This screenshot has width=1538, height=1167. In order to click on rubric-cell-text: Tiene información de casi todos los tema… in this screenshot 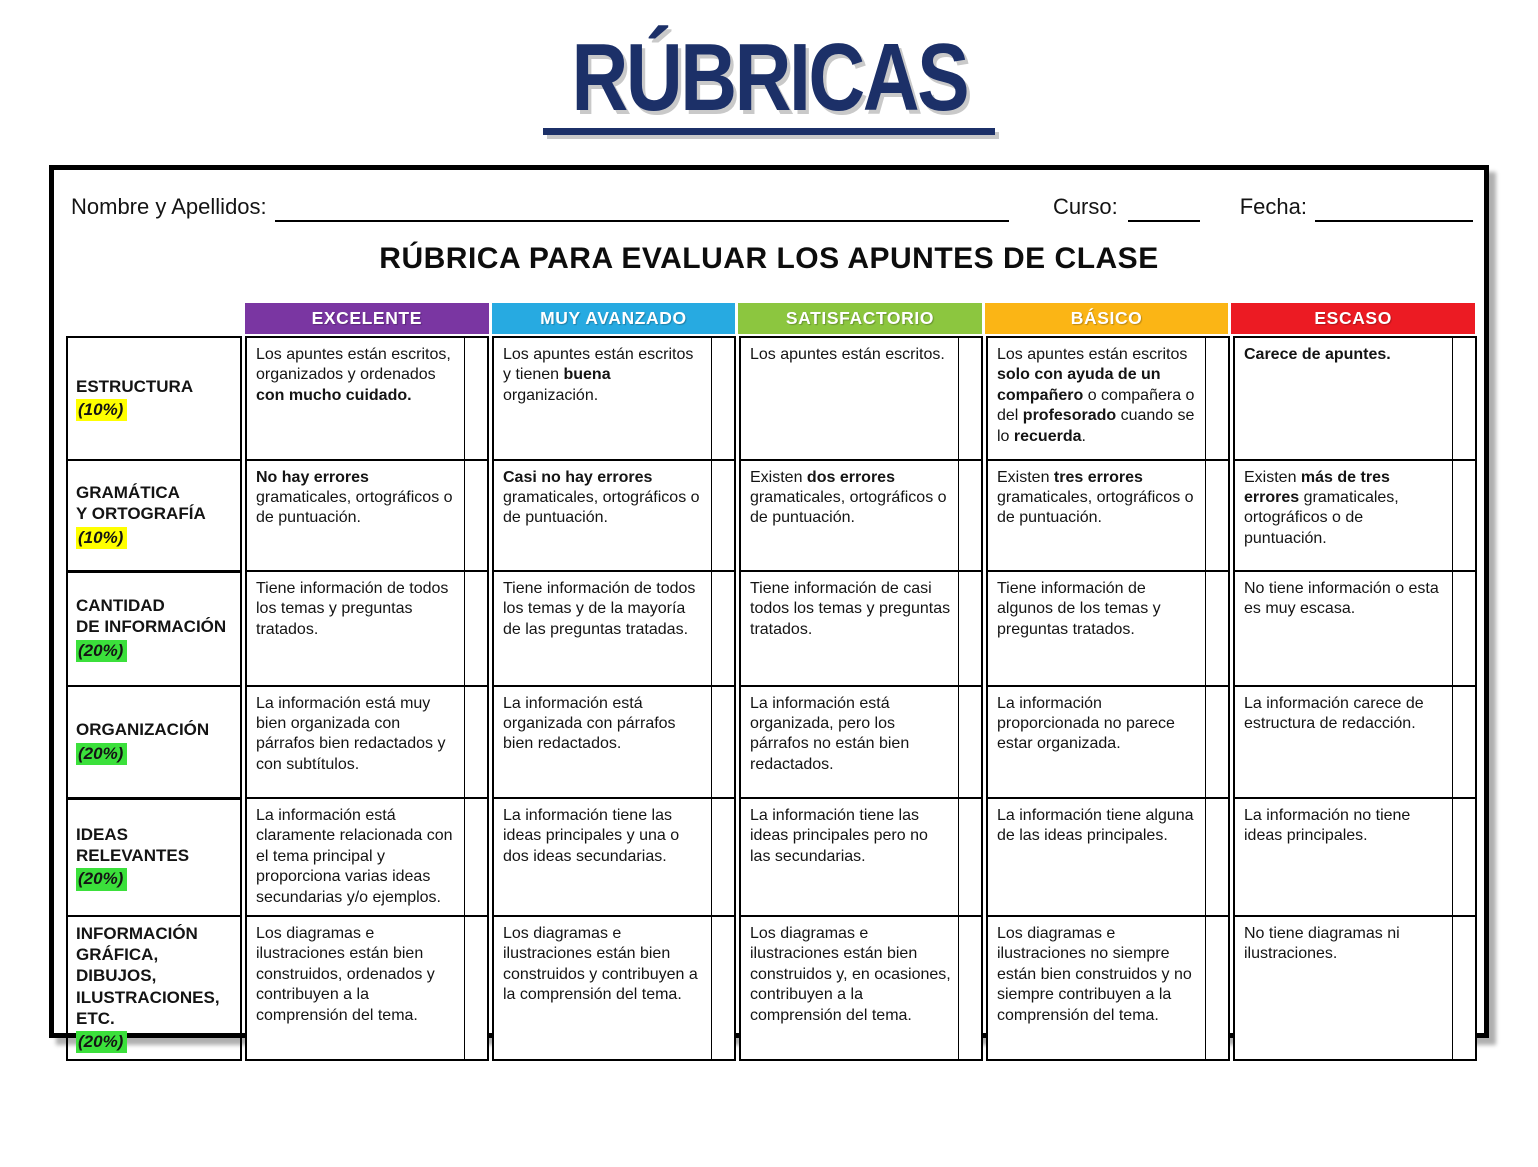, I will do `click(850, 609)`.